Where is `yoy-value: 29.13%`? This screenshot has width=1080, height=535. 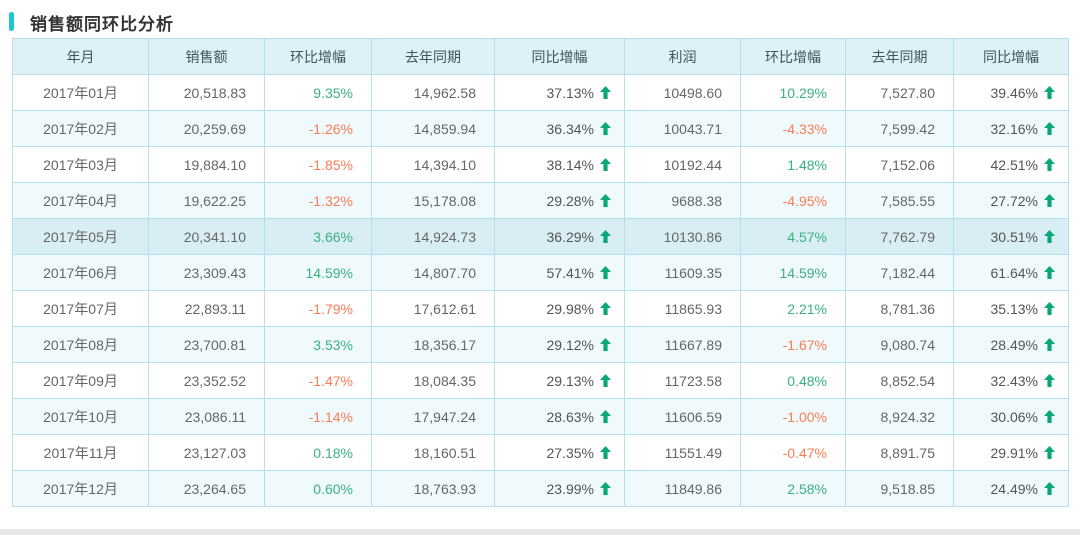
yoy-value: 29.13% is located at coordinates (570, 380).